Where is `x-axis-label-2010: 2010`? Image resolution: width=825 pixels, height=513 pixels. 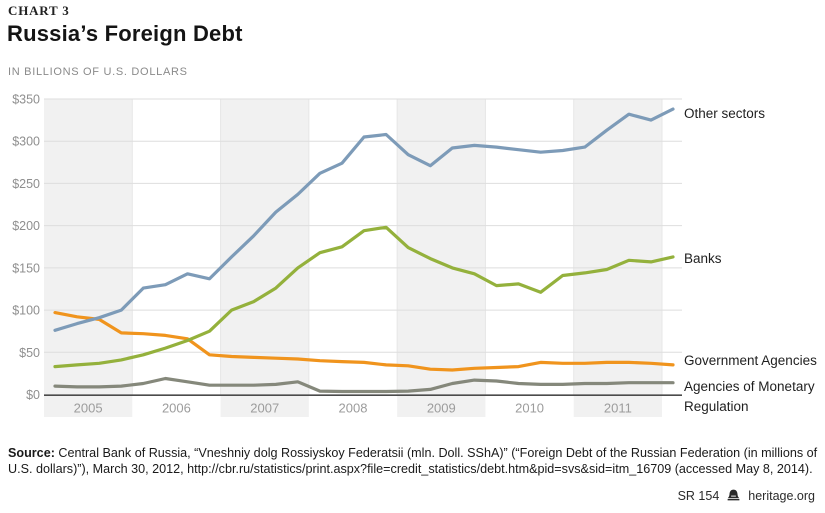 x-axis-label-2010: 2010 is located at coordinates (529, 408).